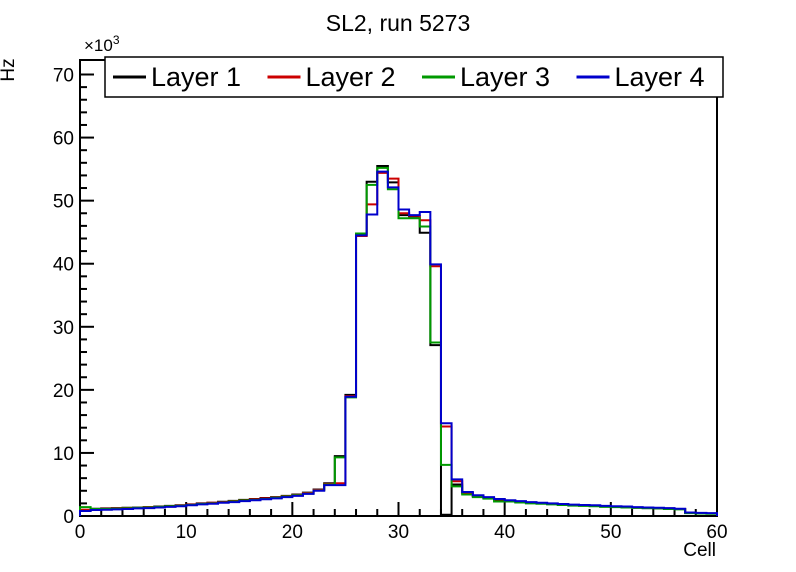  Describe the element at coordinates (398, 23) in the screenshot. I see `page-title: SL2, run 5273` at that location.